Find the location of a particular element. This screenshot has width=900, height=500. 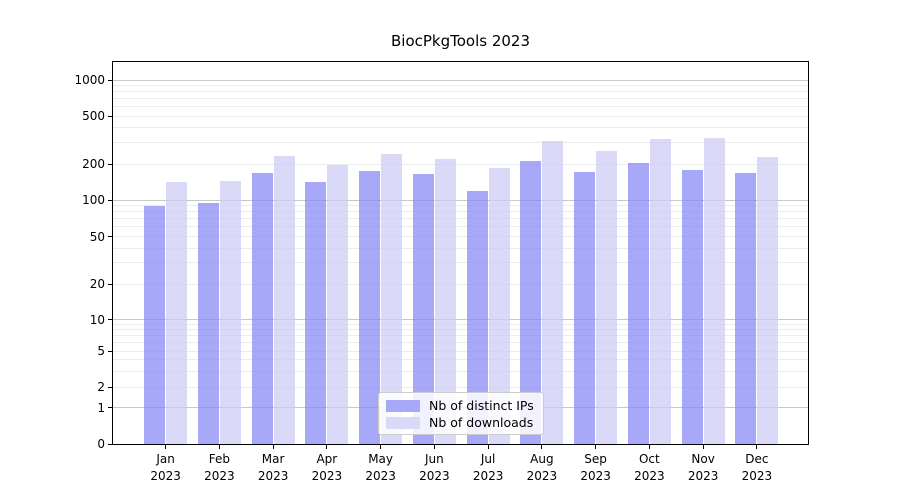

x-tick-month: Jul is located at coordinates (488, 459).